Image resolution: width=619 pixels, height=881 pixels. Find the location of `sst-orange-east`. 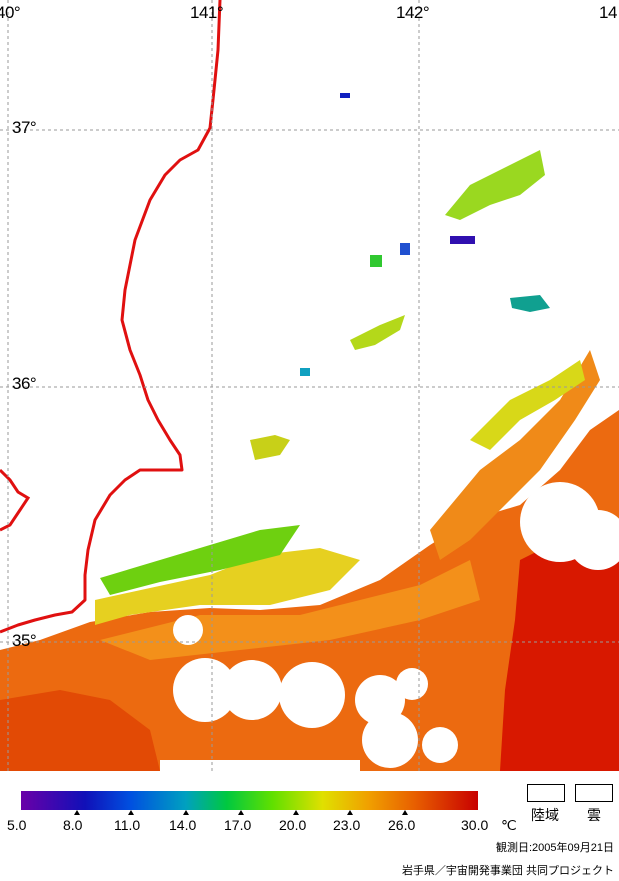

sst-orange-east is located at coordinates (515, 455).